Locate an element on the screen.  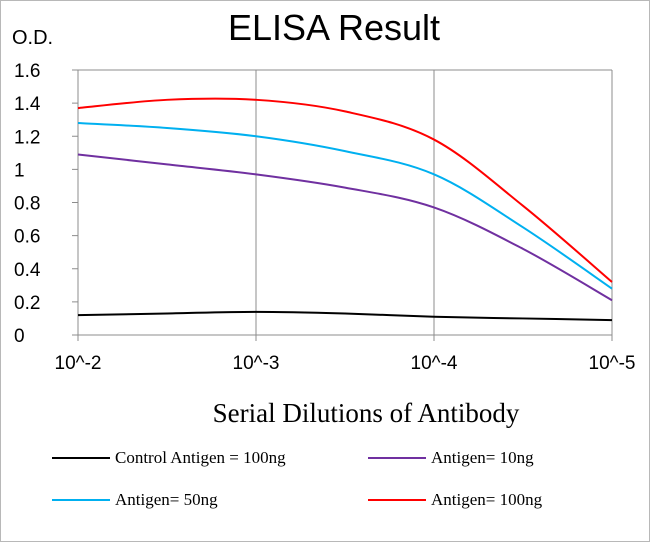
y-tick-label: 1.4 is located at coordinates (27, 104).